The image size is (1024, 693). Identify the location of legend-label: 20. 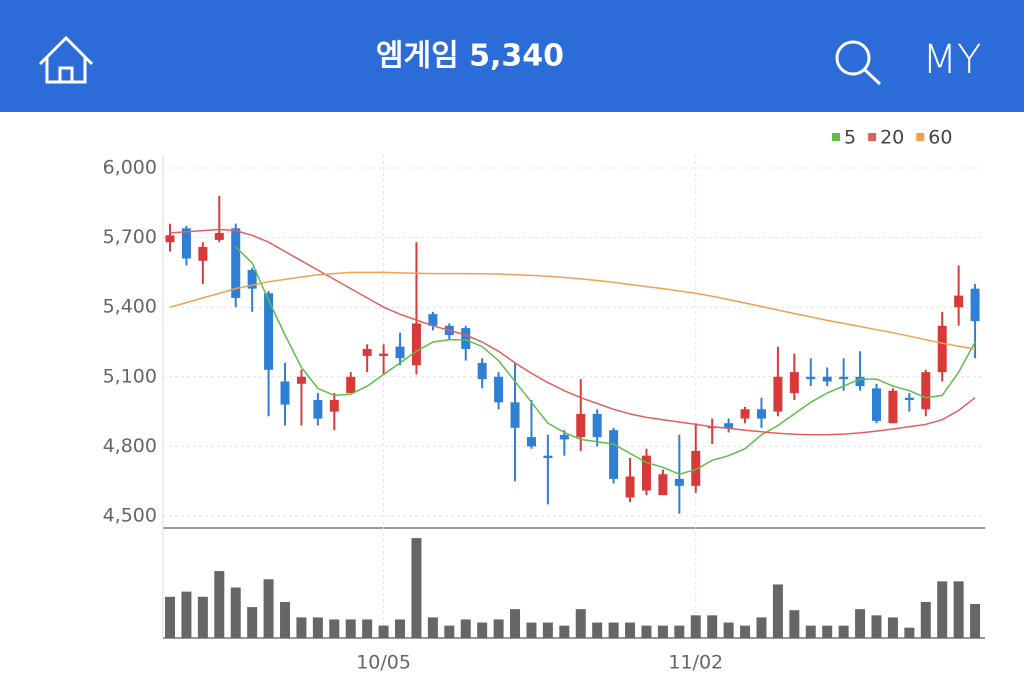
(892, 138).